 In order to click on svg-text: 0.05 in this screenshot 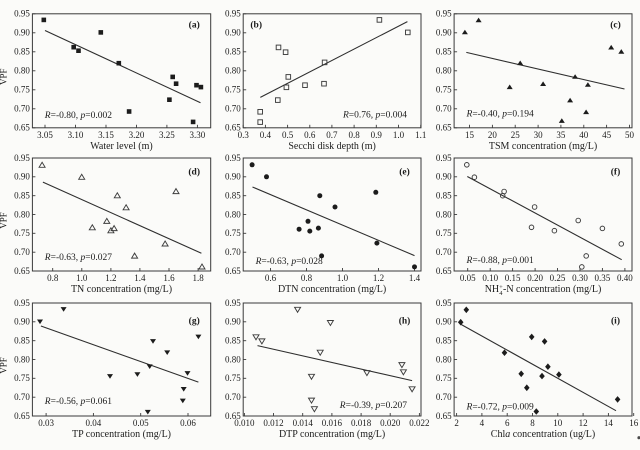, I will do `click(468, 278)`.